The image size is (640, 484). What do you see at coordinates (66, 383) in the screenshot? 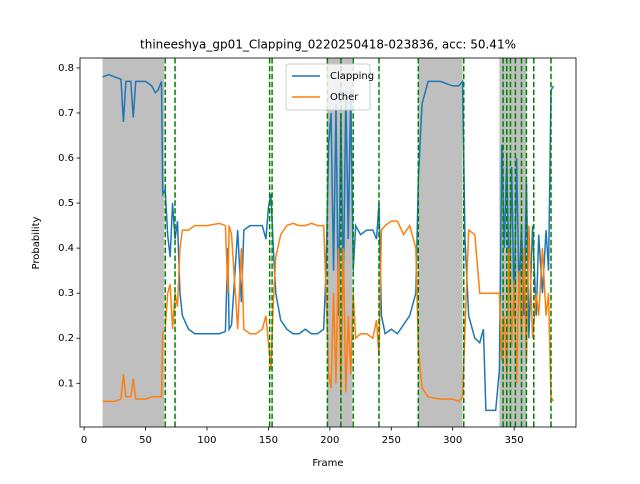
I see `y-tick-label: 0.1` at bounding box center [66, 383].